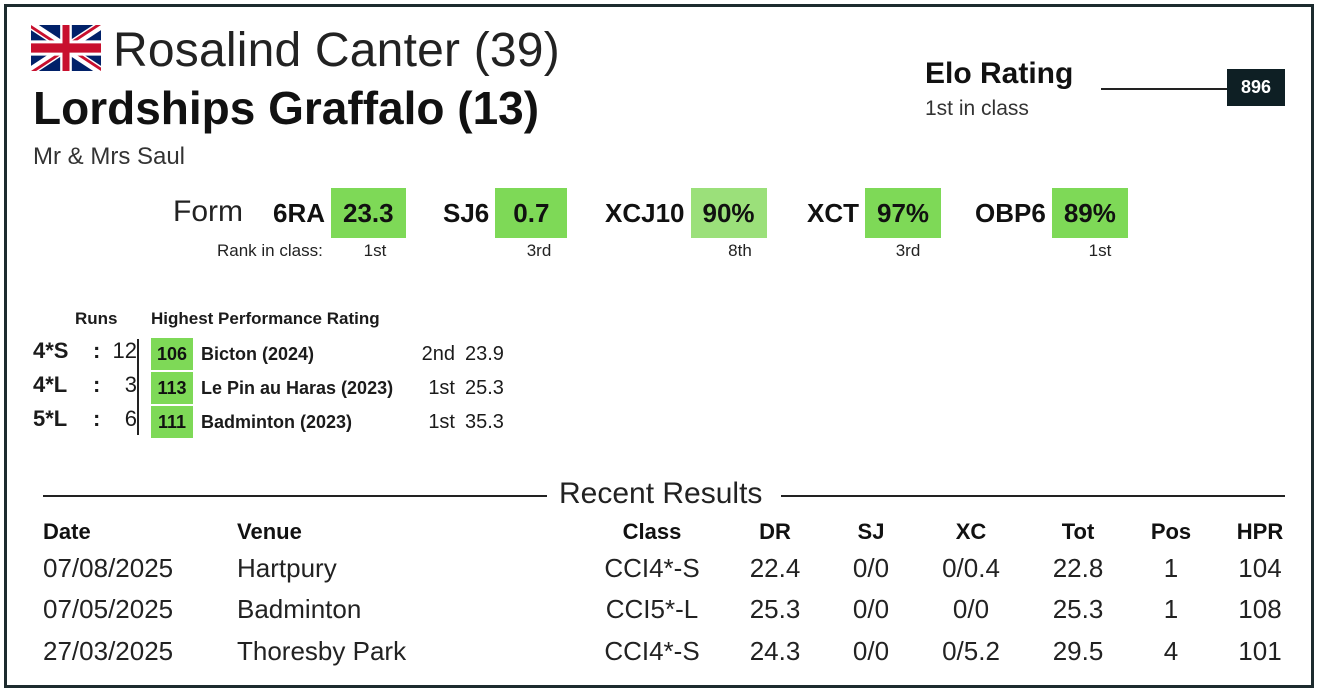 The image size is (1324, 700). I want to click on form-metric-obp6: OBP6 89%, so click(1051, 213).